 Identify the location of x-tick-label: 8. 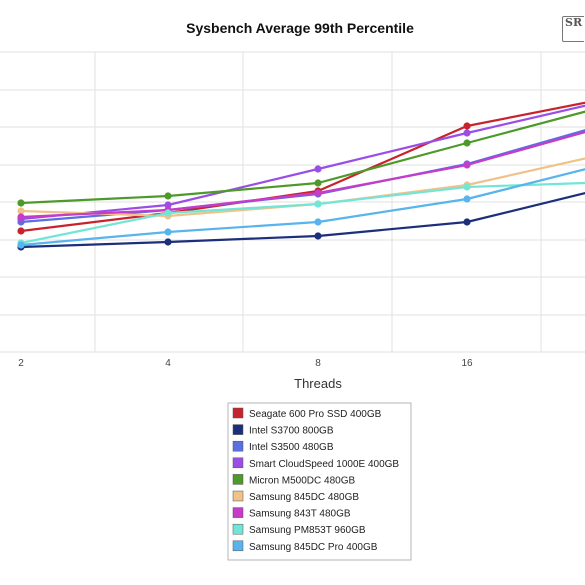
(318, 363).